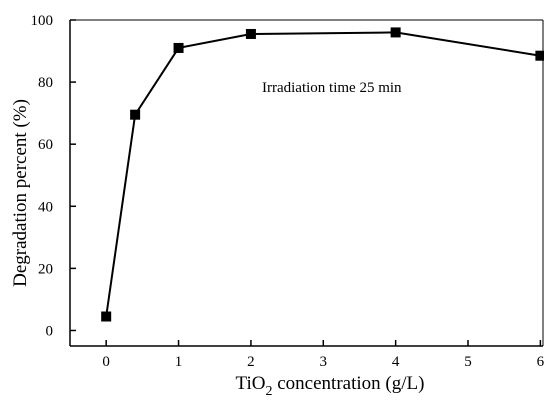 Image resolution: width=544 pixels, height=401 pixels. What do you see at coordinates (45, 207) in the screenshot?
I see `y-tick-label: 40` at bounding box center [45, 207].